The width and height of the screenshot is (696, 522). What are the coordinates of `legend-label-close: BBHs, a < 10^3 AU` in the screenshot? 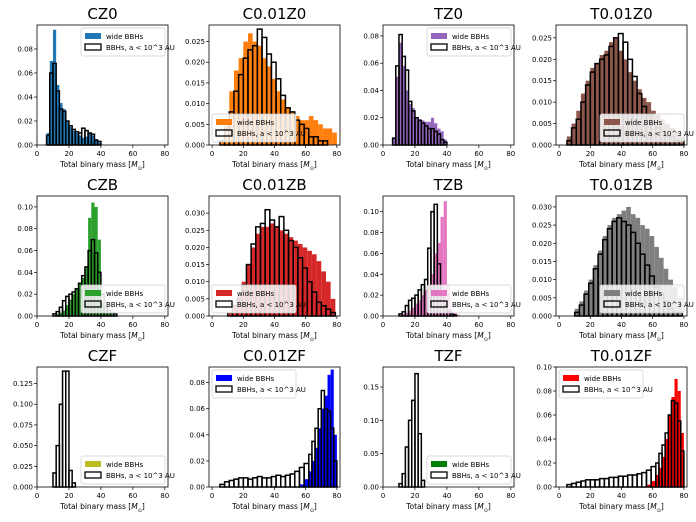 It's located at (140, 476).